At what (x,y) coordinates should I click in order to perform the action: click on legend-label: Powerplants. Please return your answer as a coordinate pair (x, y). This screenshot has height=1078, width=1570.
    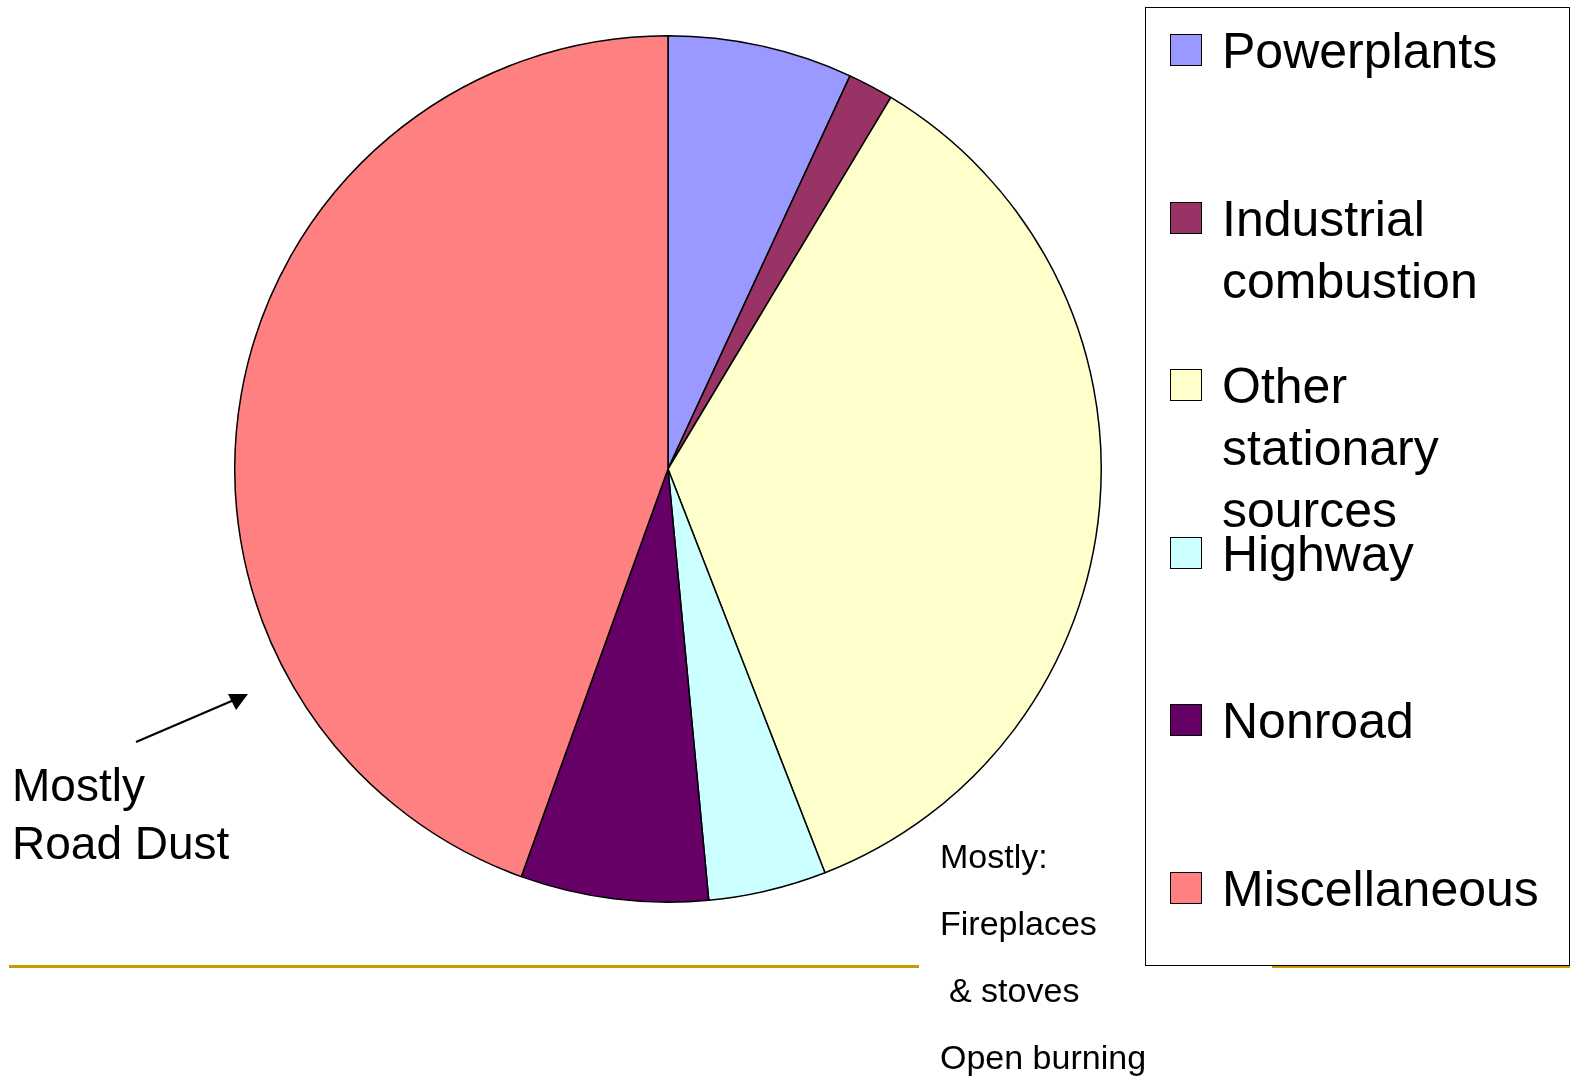
    Looking at the image, I should click on (1360, 51).